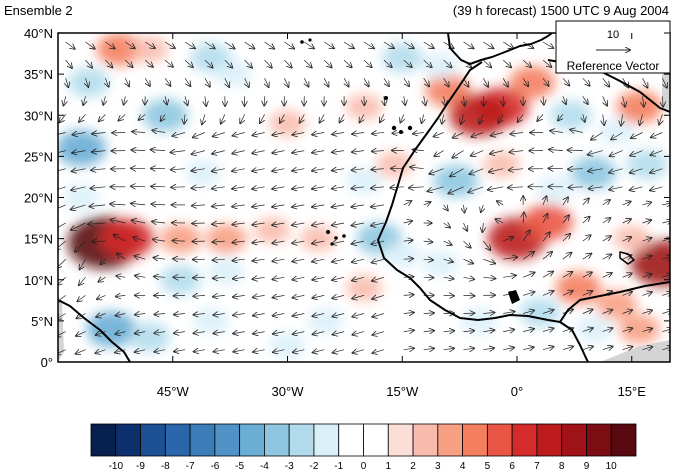 This screenshot has width=673, height=471. I want to click on colorbar-label: 1, so click(389, 466).